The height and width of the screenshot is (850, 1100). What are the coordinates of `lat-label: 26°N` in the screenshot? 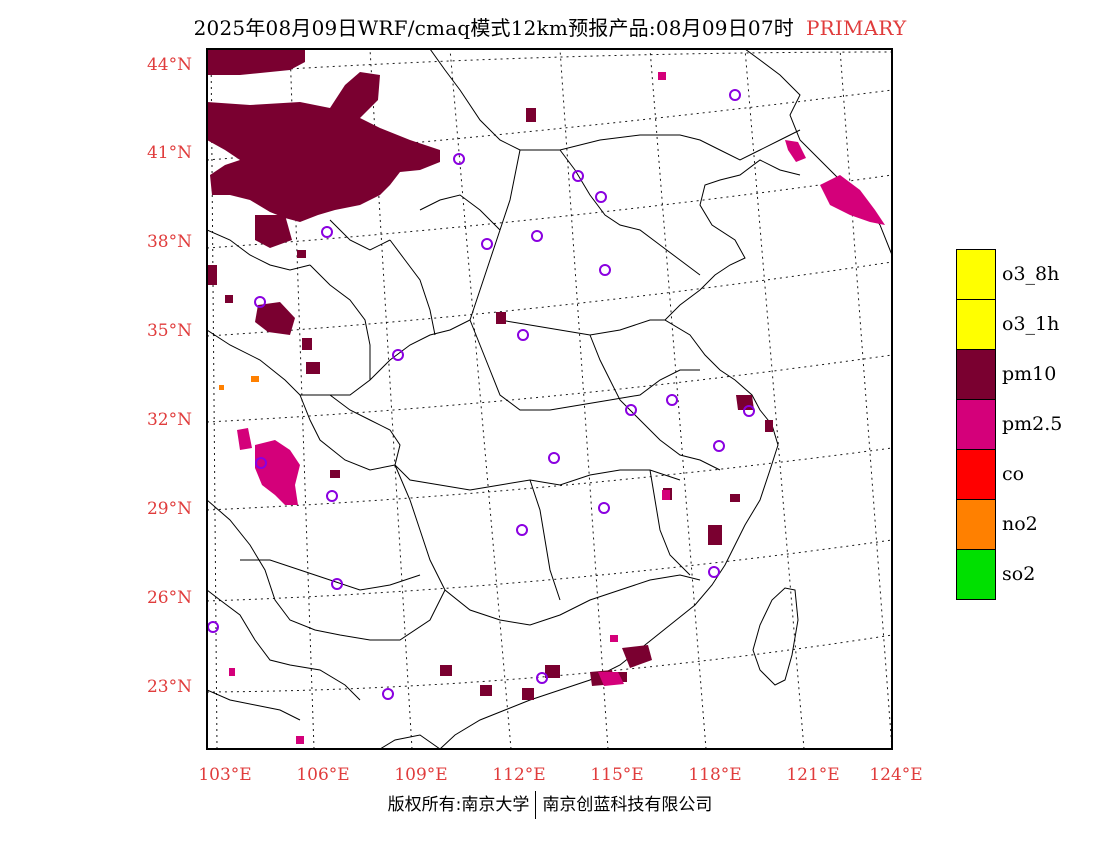 It's located at (169, 598).